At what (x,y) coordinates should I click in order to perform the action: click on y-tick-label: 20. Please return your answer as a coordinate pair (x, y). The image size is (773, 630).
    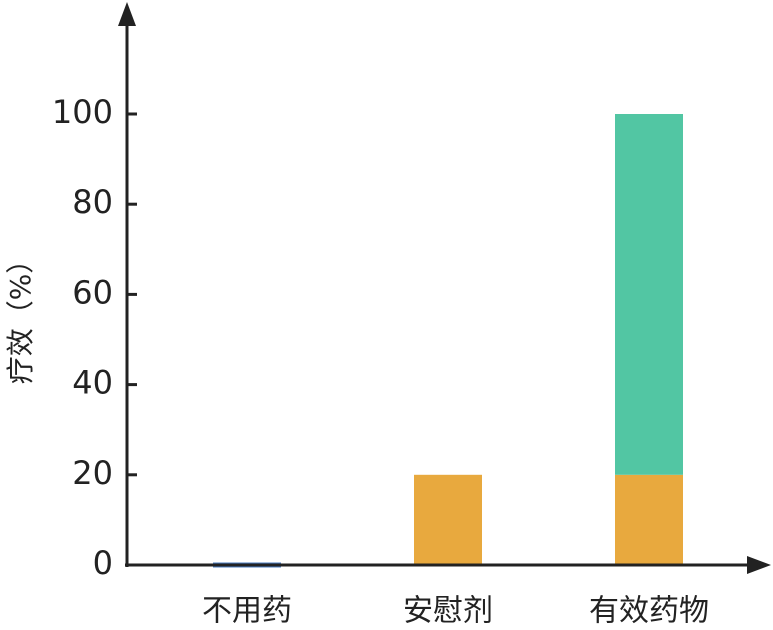
    Looking at the image, I should click on (92, 473).